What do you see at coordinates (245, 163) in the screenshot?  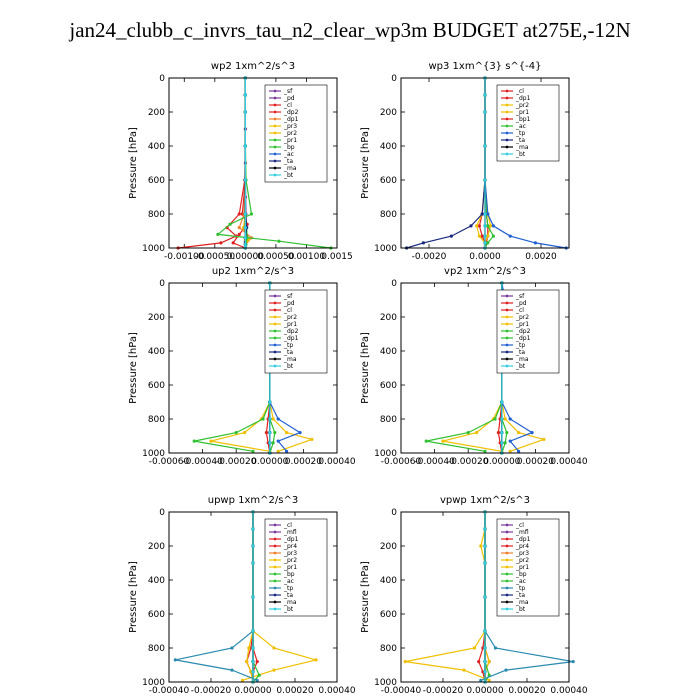 I see `series-bt` at bounding box center [245, 163].